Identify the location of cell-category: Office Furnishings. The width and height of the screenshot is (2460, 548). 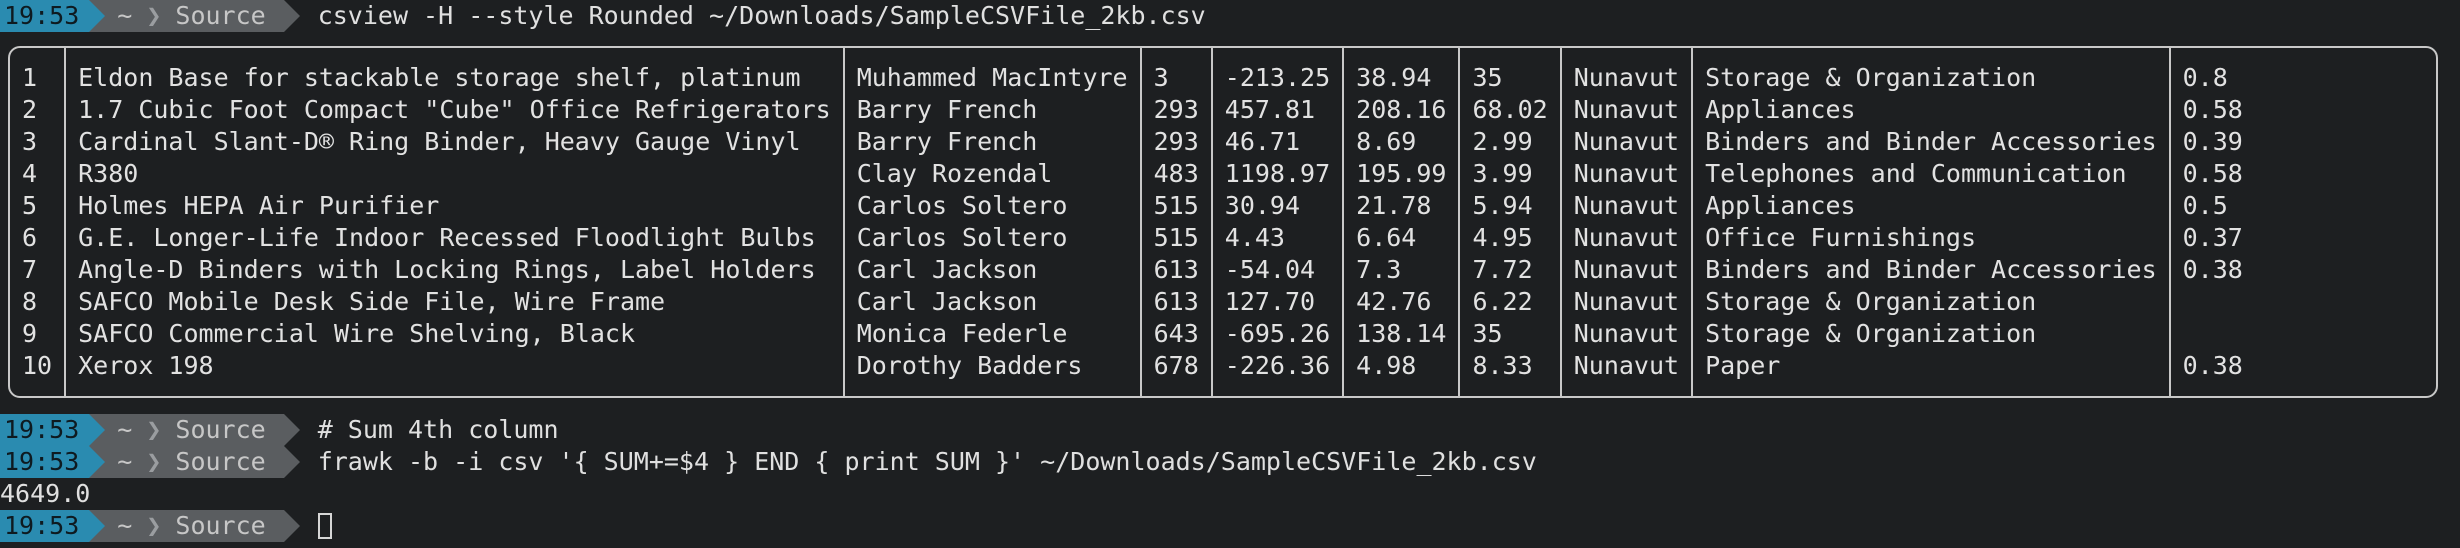
(1930, 238).